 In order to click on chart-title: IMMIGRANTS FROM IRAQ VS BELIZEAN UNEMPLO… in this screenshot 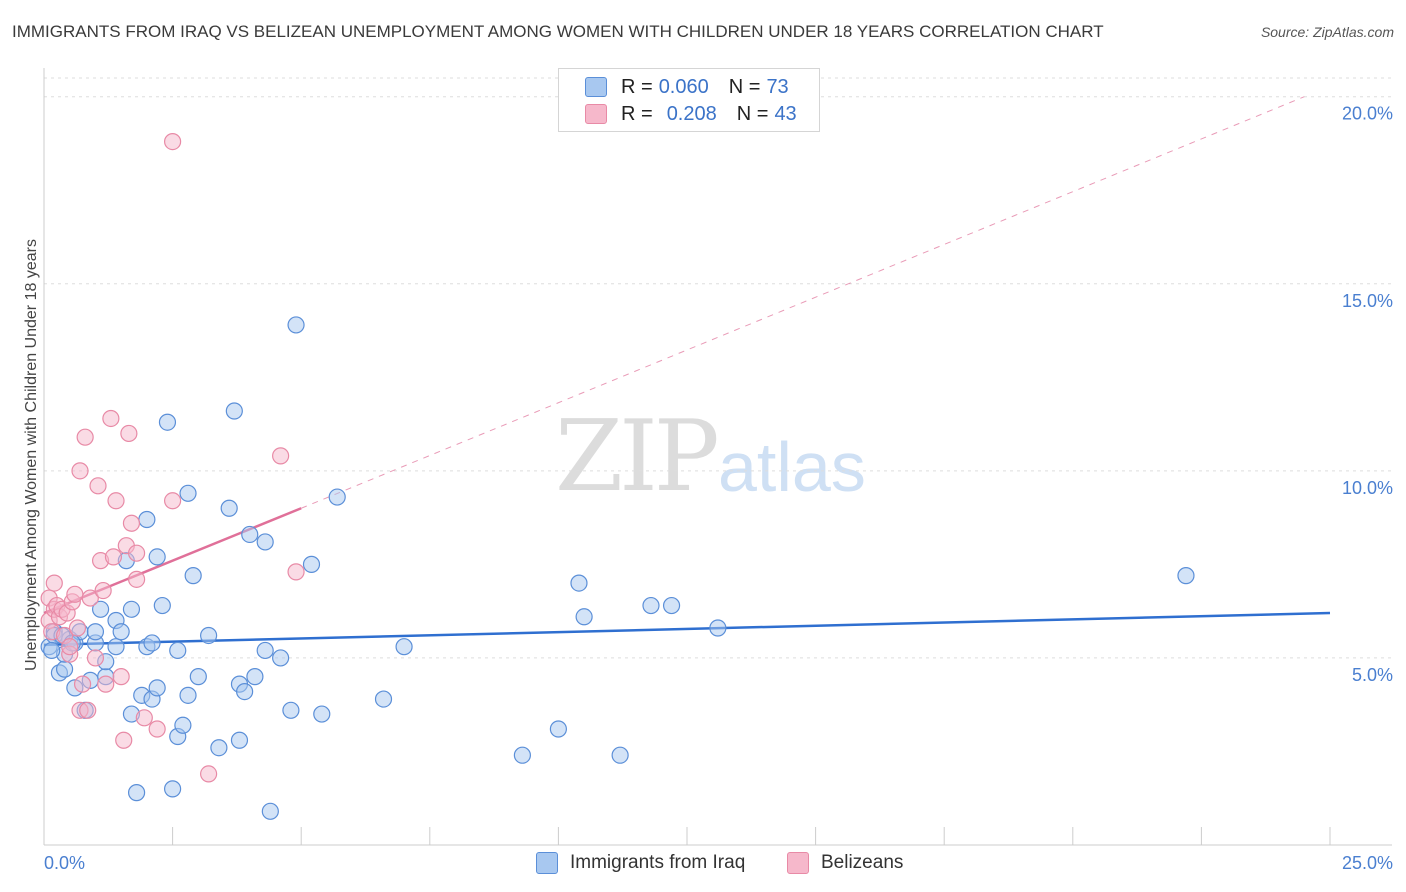, I will do `click(558, 31)`.